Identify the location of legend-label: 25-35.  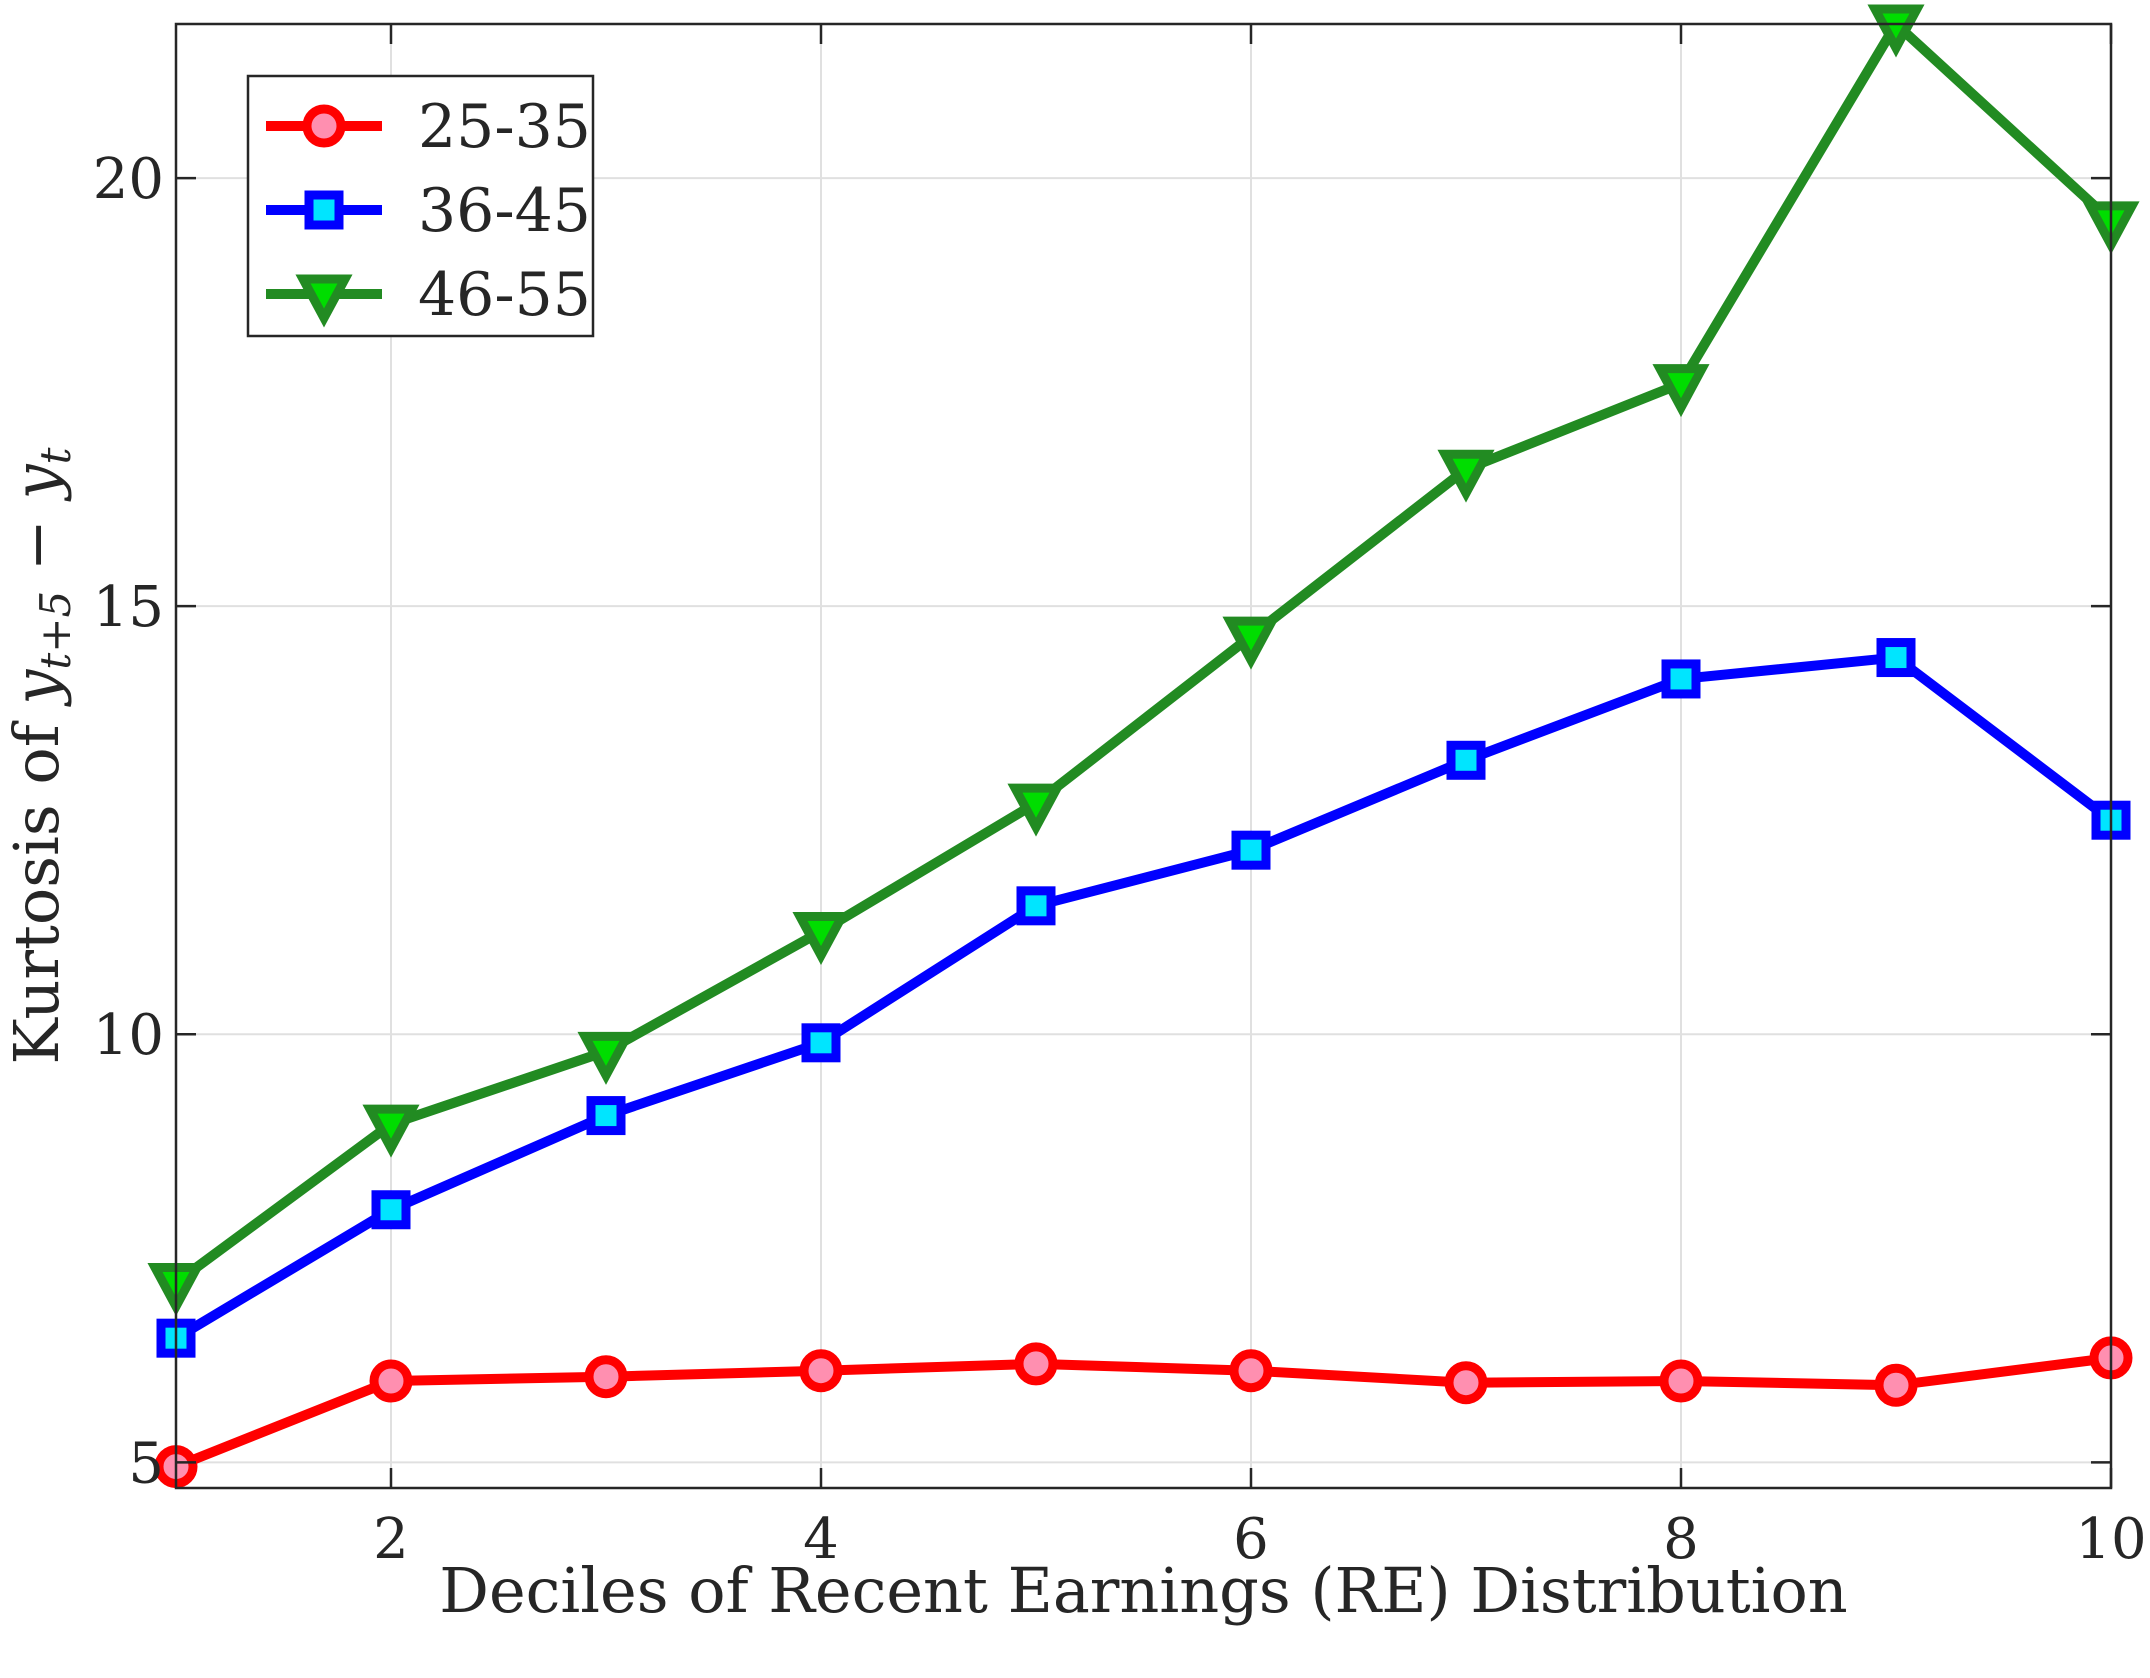
(504, 127).